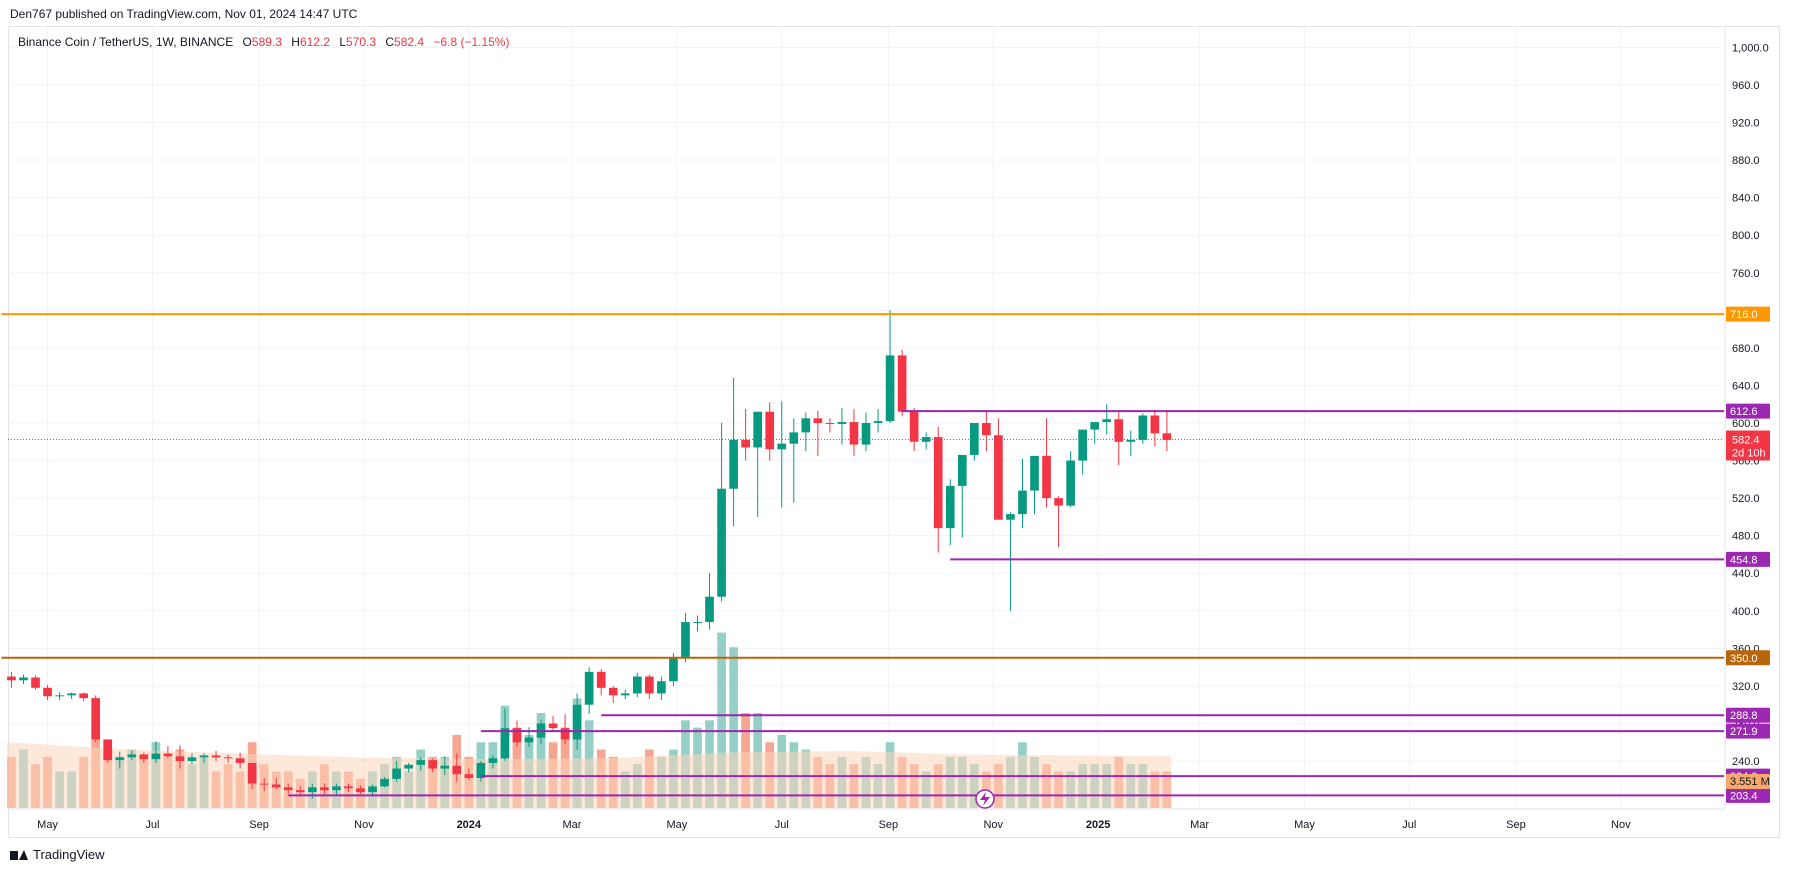 This screenshot has height=874, width=1794. What do you see at coordinates (1746, 349) in the screenshot?
I see `y-tick-label: 680.0` at bounding box center [1746, 349].